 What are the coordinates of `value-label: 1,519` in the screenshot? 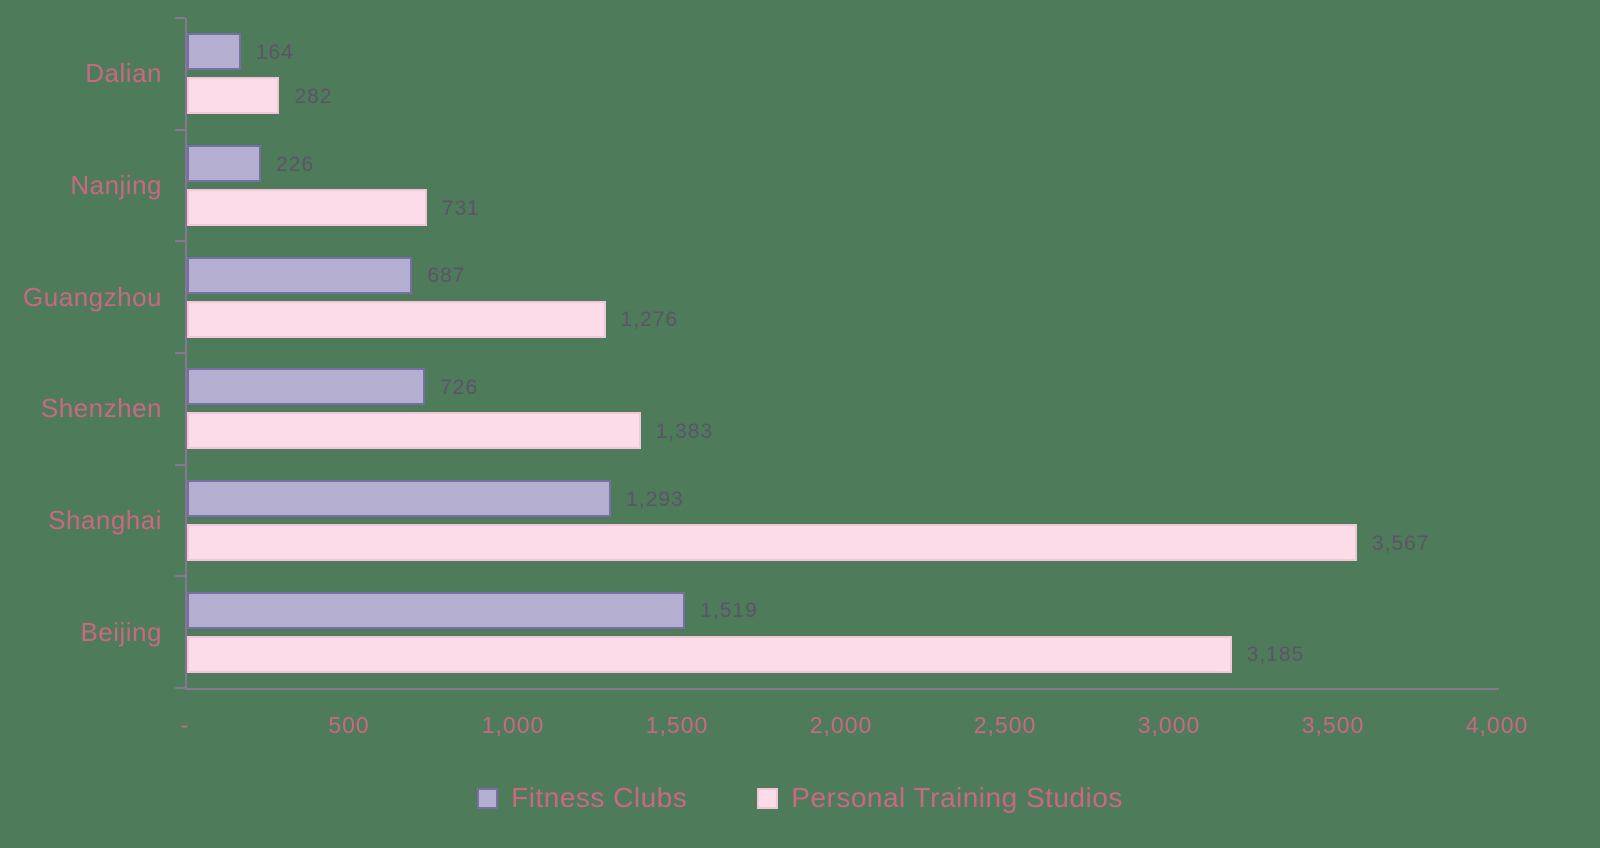 It's located at (729, 611).